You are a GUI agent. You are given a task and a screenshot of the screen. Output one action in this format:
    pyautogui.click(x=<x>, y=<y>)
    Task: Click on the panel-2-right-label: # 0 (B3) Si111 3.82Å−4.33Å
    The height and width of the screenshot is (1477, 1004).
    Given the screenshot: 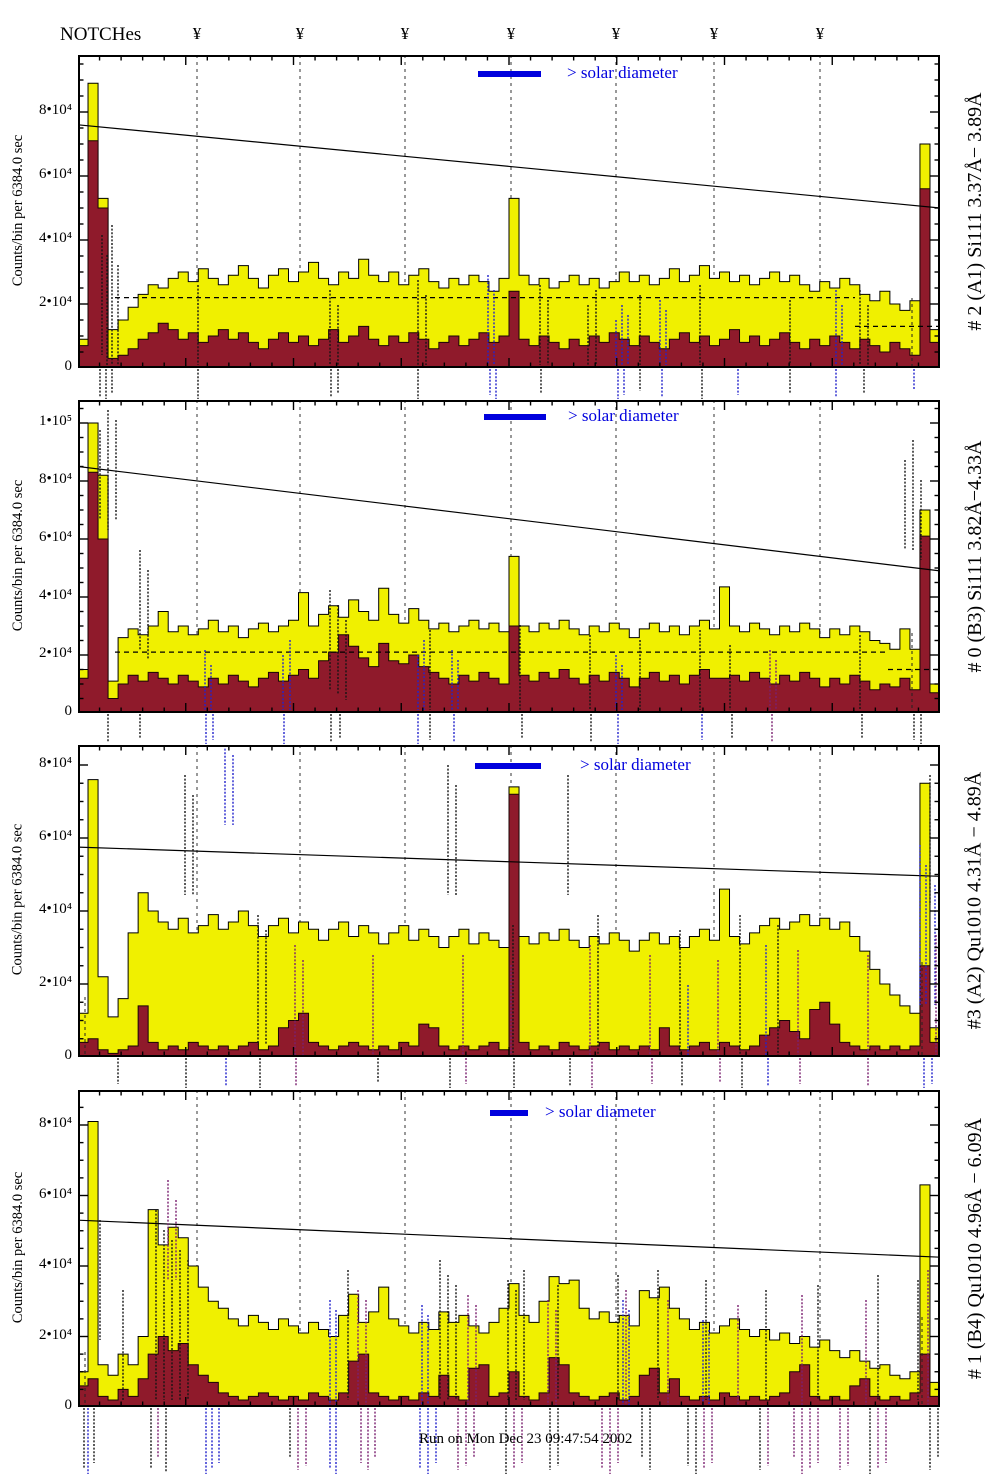 What is the action you would take?
    pyautogui.click(x=974, y=556)
    